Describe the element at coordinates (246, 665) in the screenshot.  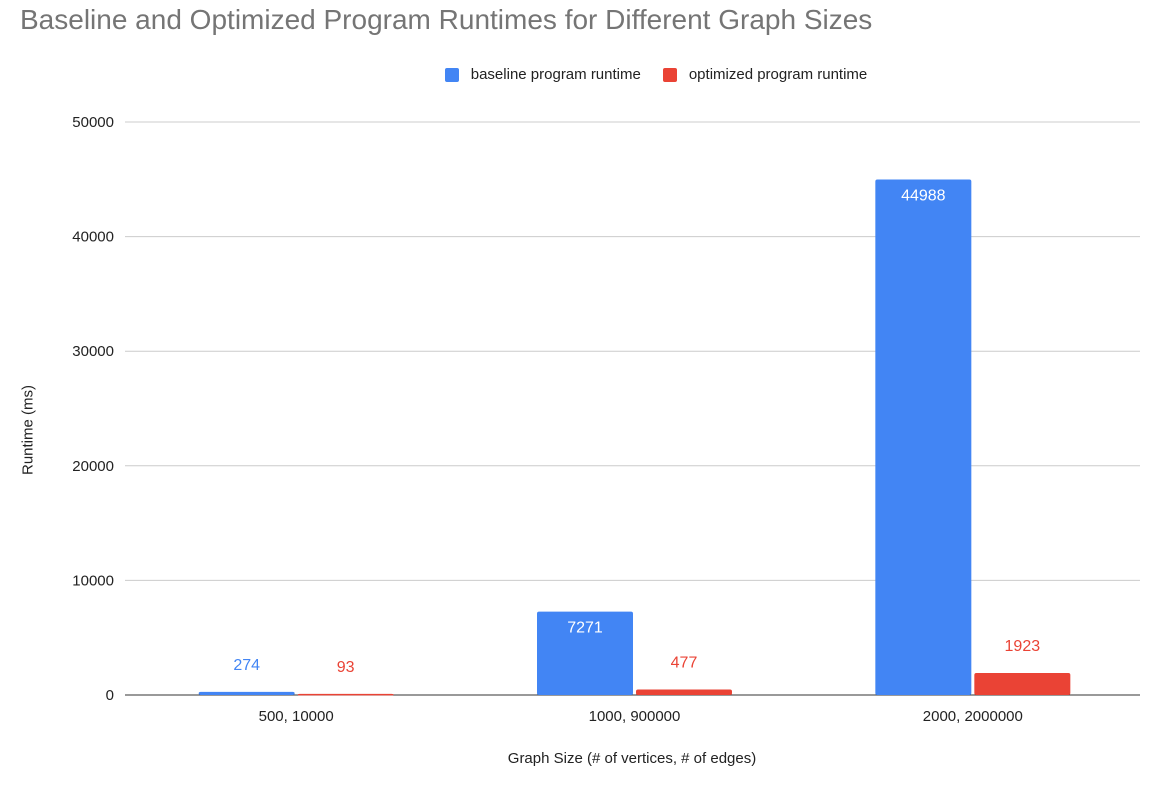
I see `data-label: 274` at that location.